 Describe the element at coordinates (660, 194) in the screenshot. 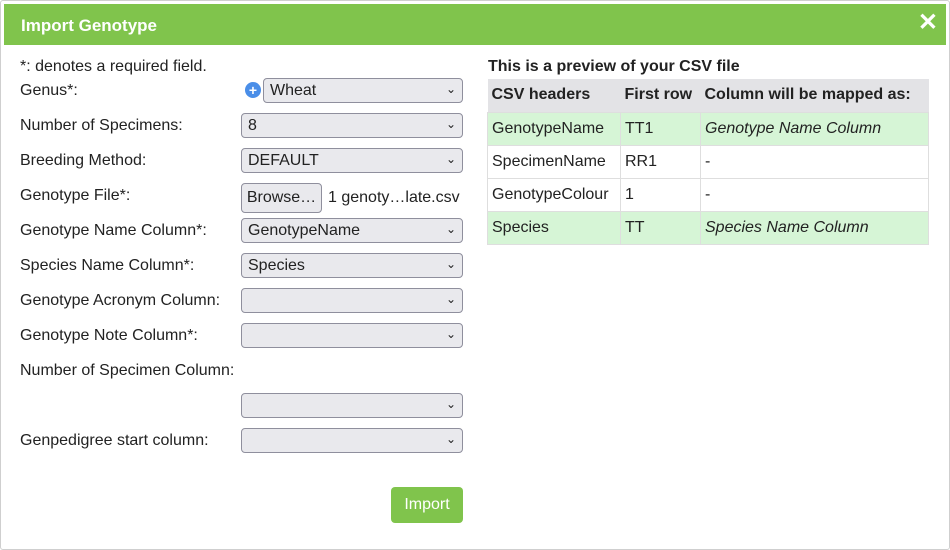

I see `table-cell: 1` at that location.